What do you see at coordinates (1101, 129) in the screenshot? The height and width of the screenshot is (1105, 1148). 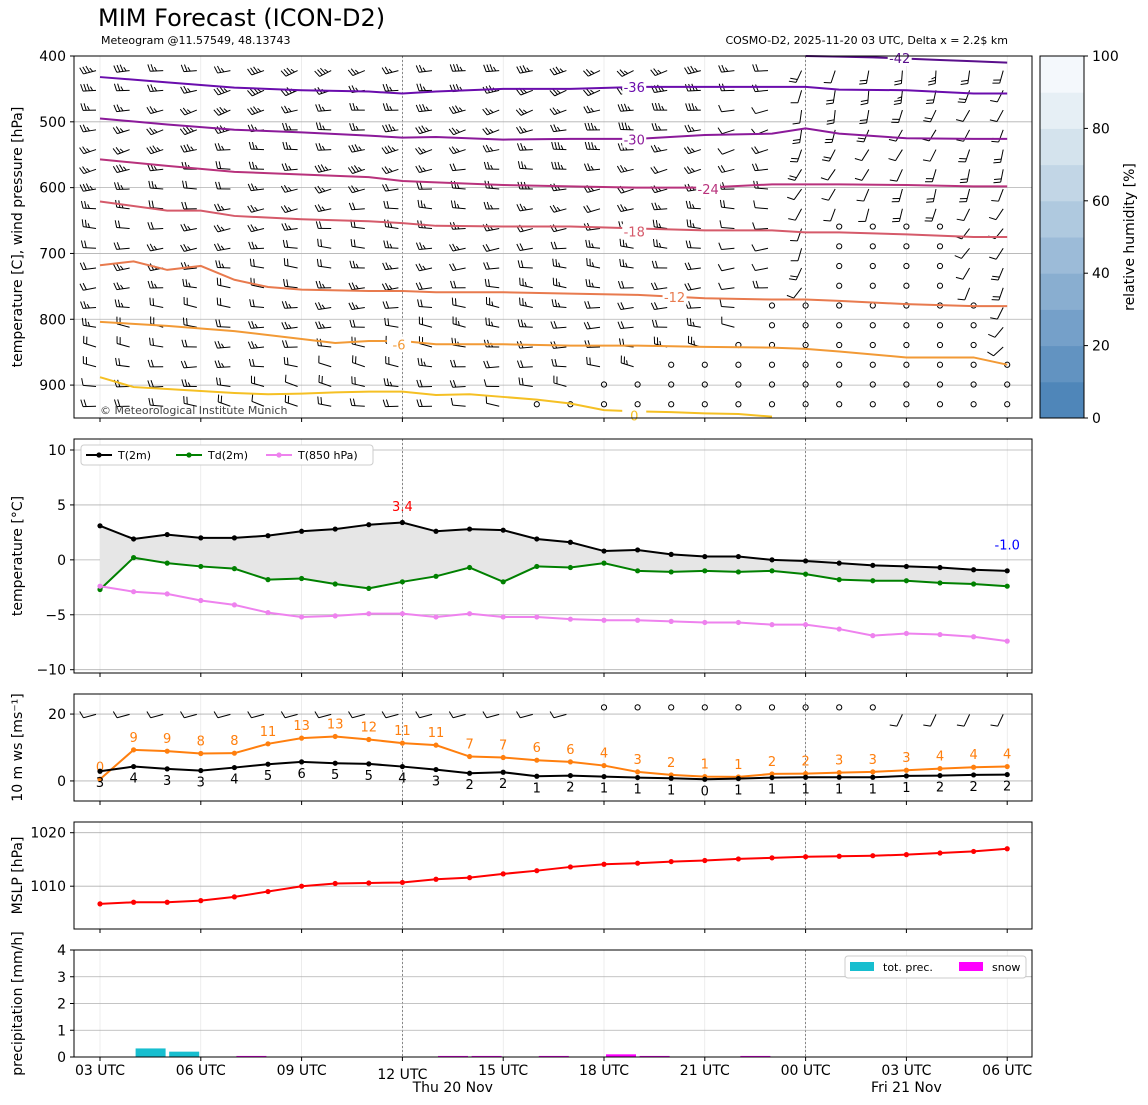 I see `colorbar-tick-label: 80` at bounding box center [1101, 129].